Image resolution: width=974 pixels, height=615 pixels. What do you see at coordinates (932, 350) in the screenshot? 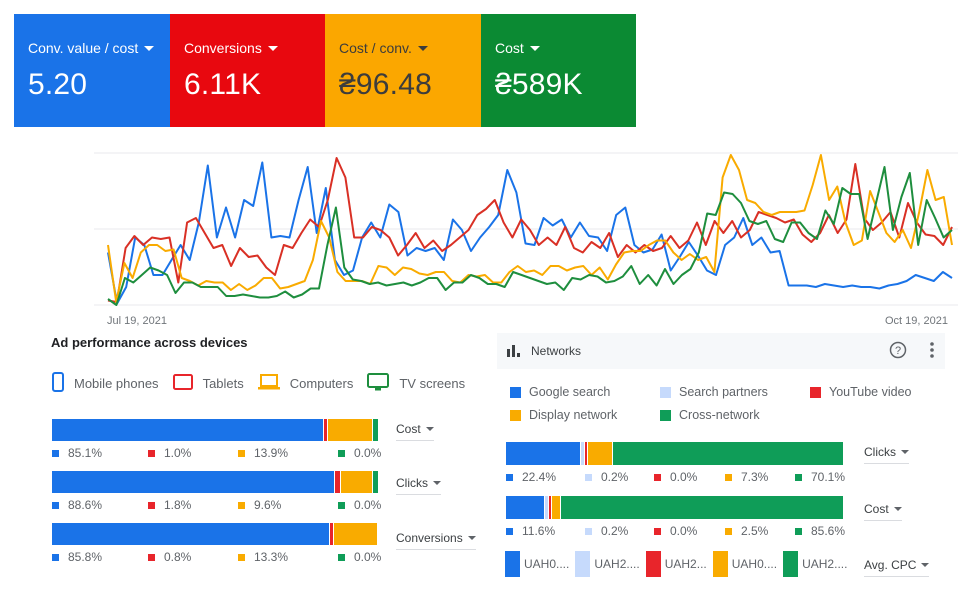
I see `more-vert-icon` at bounding box center [932, 350].